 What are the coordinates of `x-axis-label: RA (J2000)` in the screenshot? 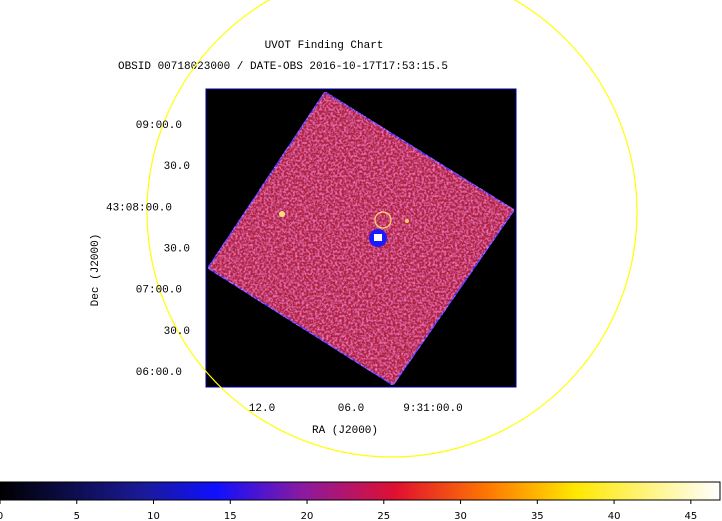 It's located at (345, 431).